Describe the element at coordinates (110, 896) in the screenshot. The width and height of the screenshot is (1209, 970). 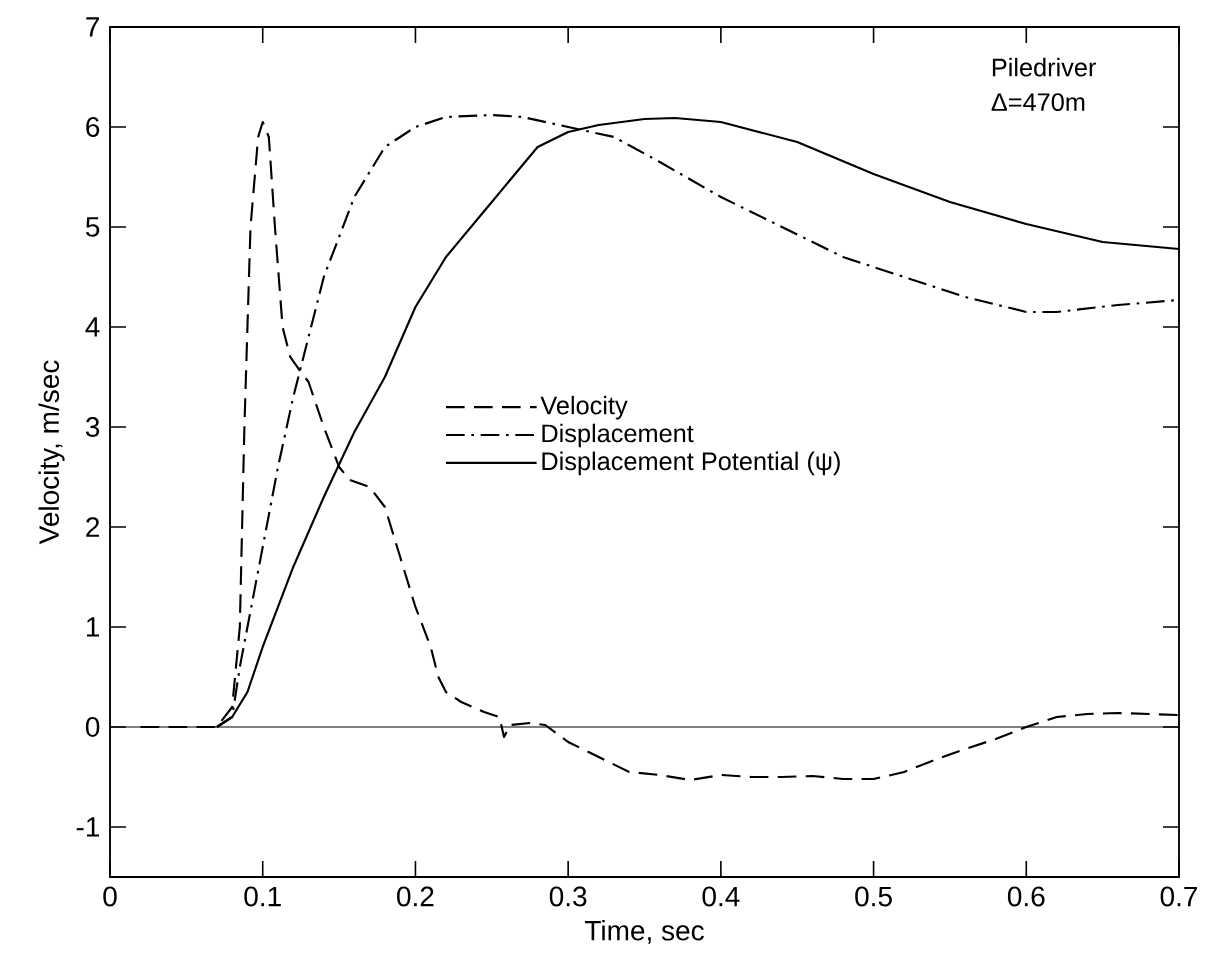
I see `x-tick-label: 0` at that location.